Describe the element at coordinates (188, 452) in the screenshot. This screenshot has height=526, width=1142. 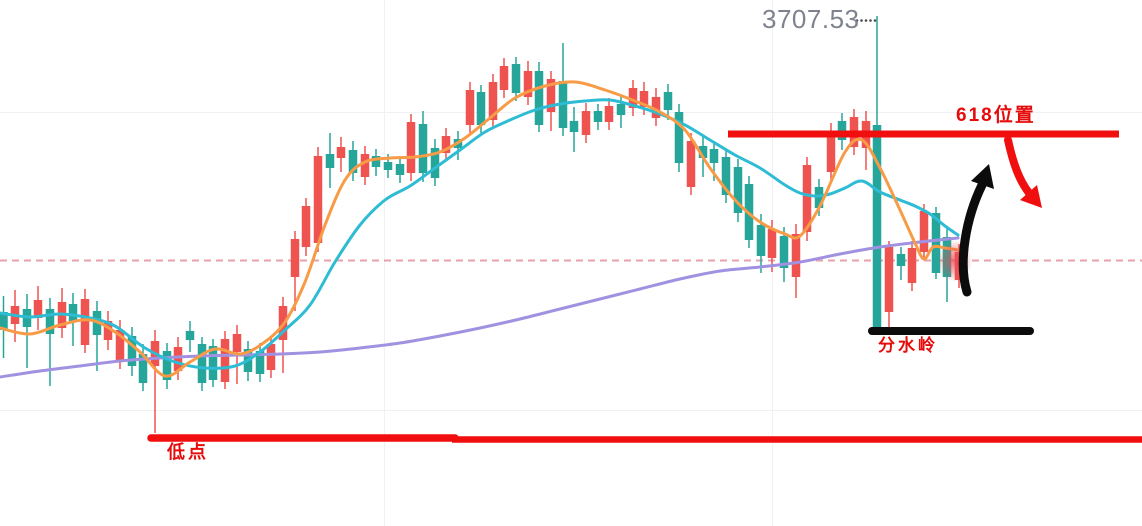
I see `low-point-label: 低点` at that location.